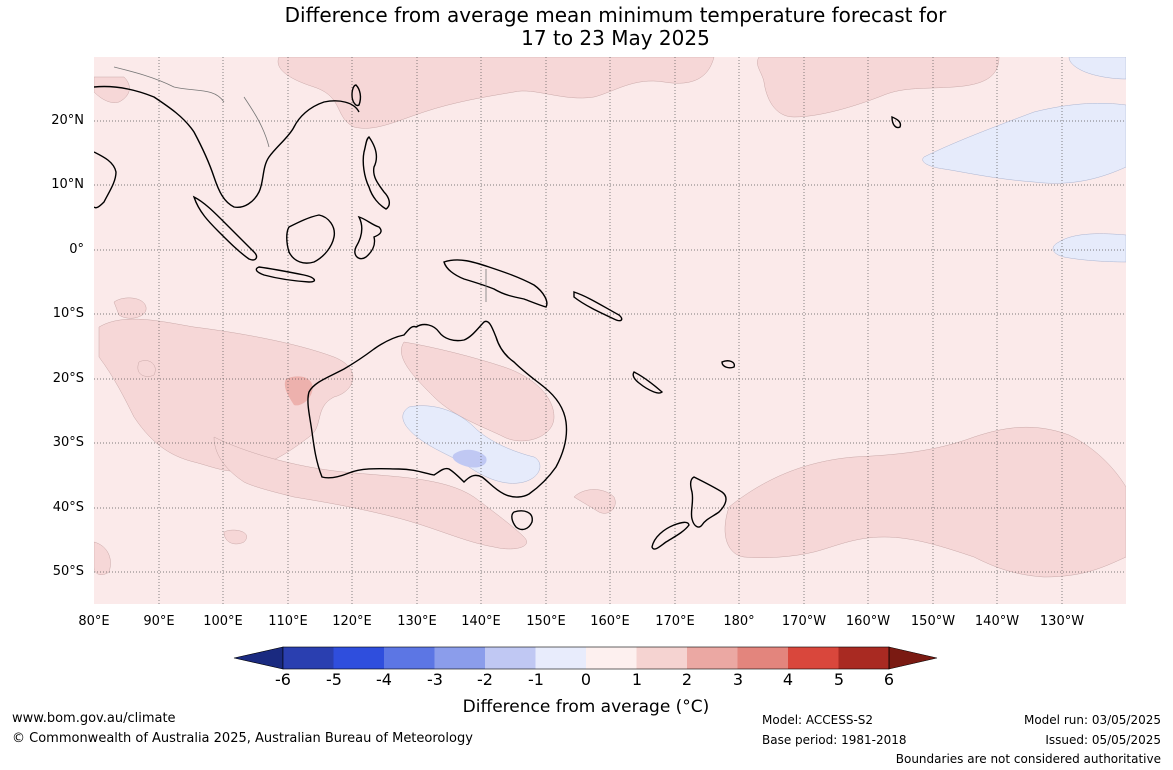 This screenshot has height=770, width=1173. What do you see at coordinates (889, 679) in the screenshot?
I see `colorbar-tick: 6` at bounding box center [889, 679].